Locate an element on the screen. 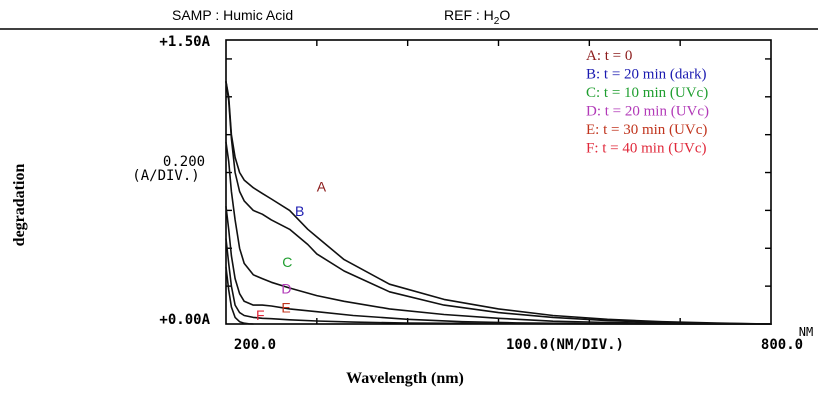  series-line-e is located at coordinates (498, 281).